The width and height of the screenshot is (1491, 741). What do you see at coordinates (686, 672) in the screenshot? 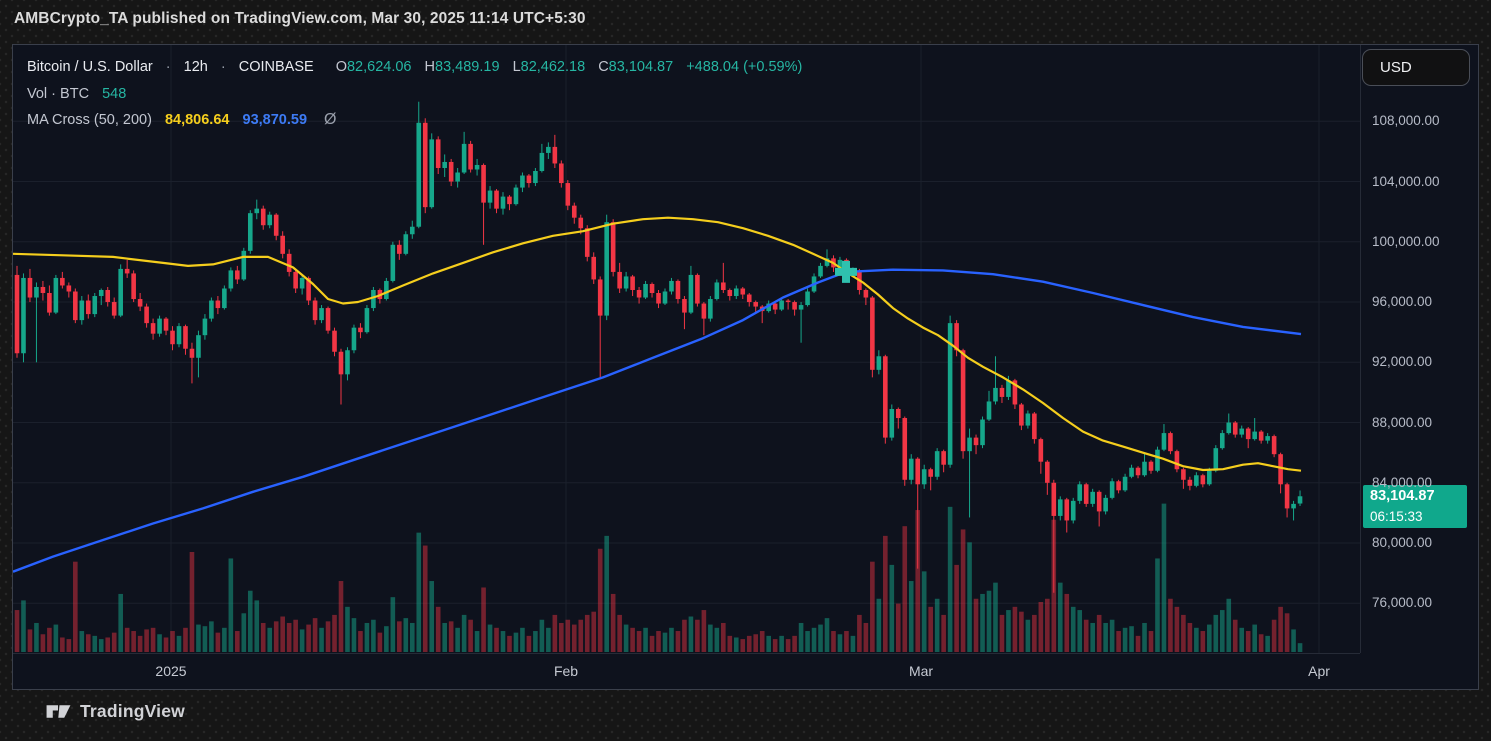
I see `time-axis: 2025 Feb Mar Apr` at bounding box center [686, 672].